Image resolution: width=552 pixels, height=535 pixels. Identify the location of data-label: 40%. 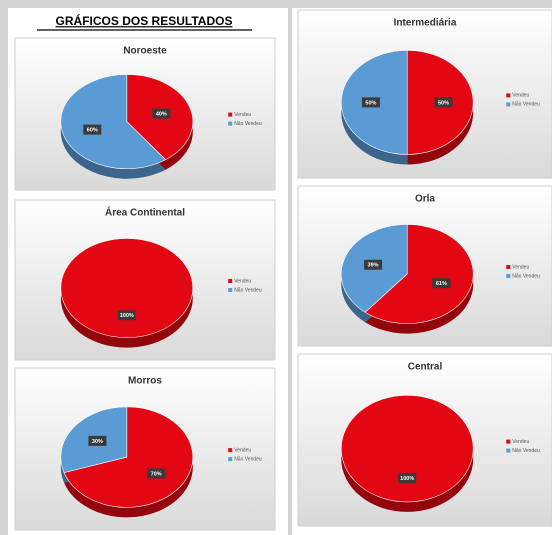
(161, 115).